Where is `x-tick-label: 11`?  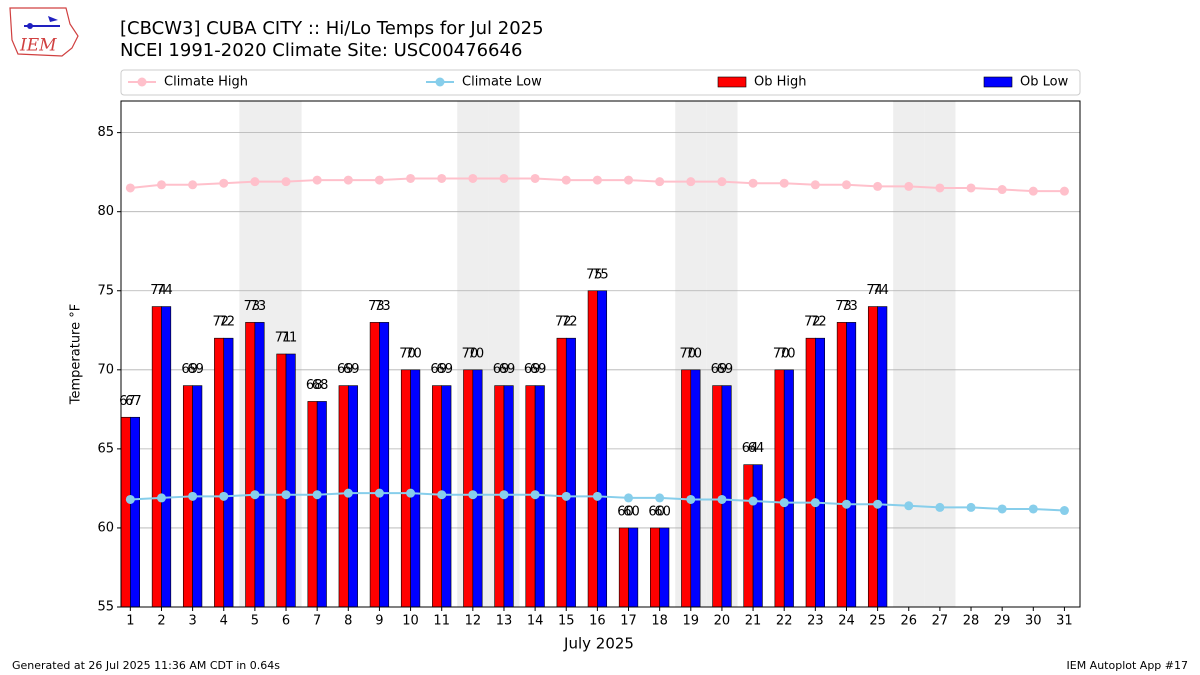
x-tick-label: 11 is located at coordinates (441, 621).